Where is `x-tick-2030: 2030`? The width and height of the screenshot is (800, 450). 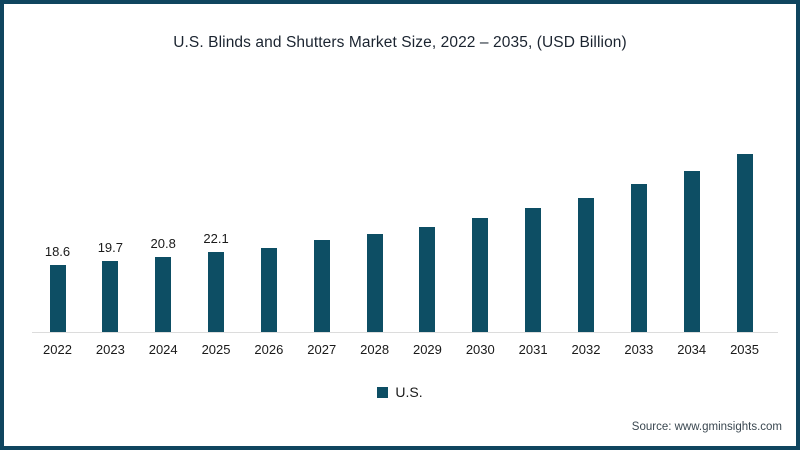
x-tick-2030: 2030 is located at coordinates (480, 349).